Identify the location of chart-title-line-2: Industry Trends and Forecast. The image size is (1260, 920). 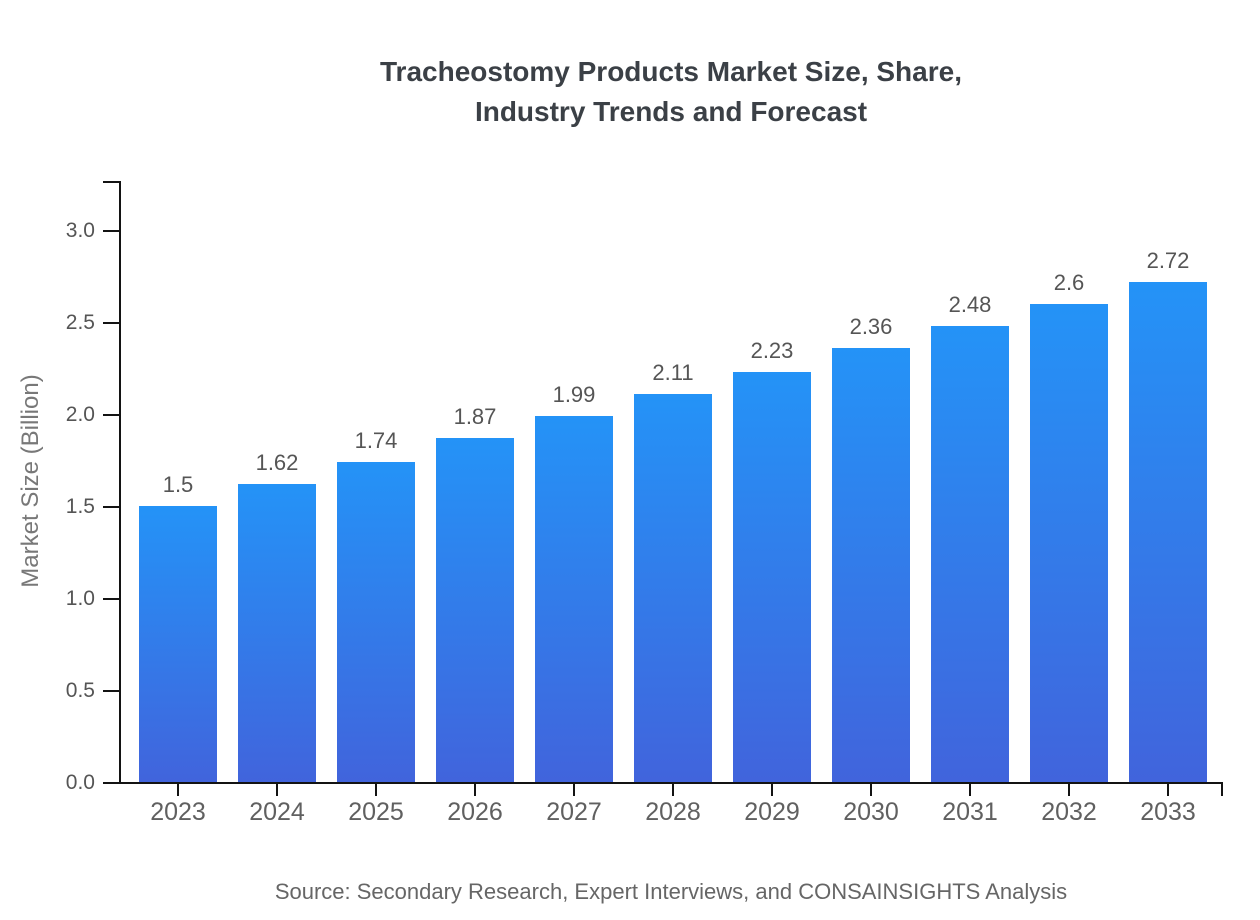
(671, 111).